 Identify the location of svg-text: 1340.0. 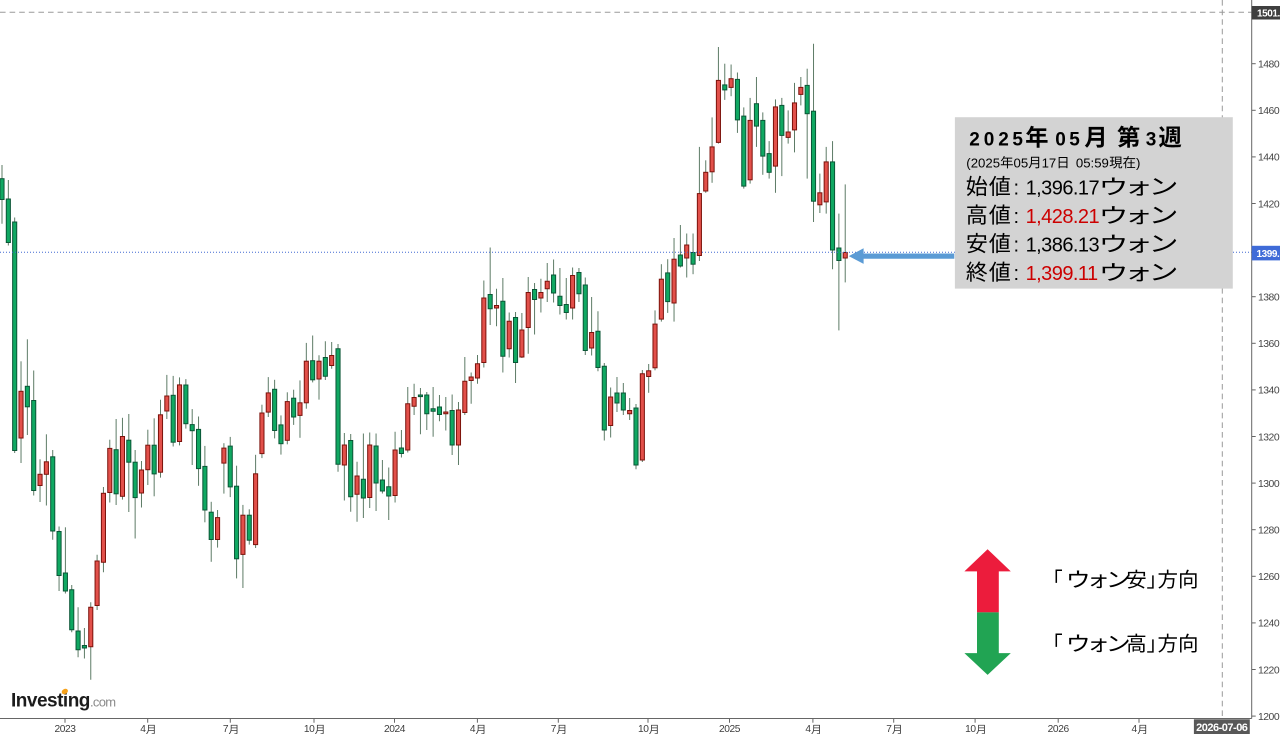
(1269, 391).